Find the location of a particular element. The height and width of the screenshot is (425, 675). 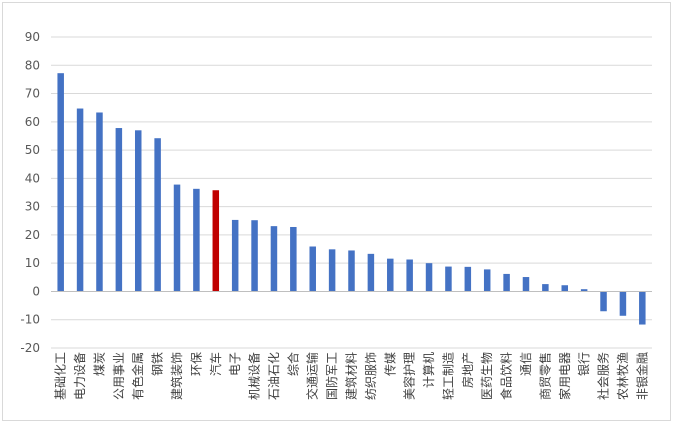

x-tick-label: 机械设备 is located at coordinates (254, 376).